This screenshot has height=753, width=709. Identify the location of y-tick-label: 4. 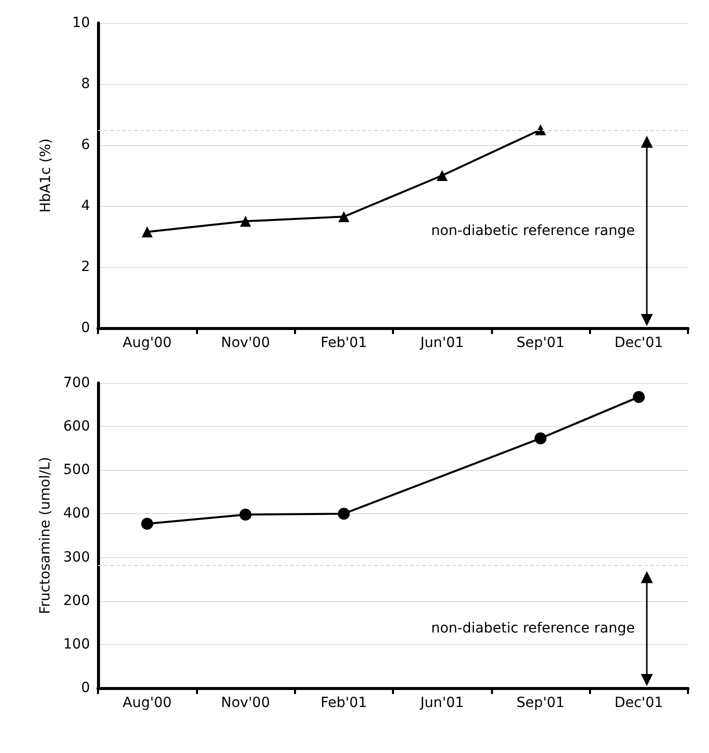
(85, 206).